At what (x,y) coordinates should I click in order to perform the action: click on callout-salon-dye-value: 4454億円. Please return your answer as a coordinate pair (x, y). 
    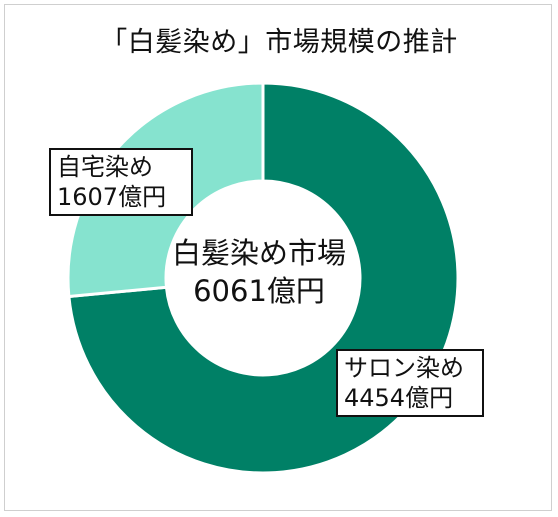
    Looking at the image, I should click on (399, 398).